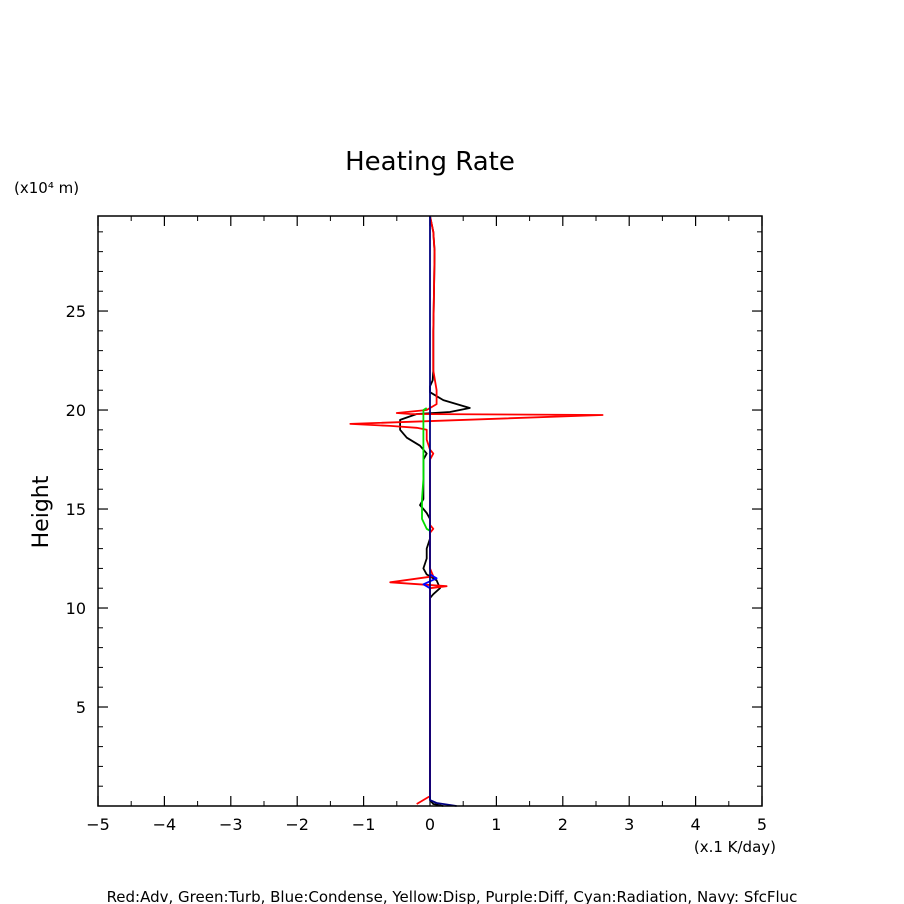  What do you see at coordinates (41, 511) in the screenshot?
I see `y-axis-label: Height` at bounding box center [41, 511].